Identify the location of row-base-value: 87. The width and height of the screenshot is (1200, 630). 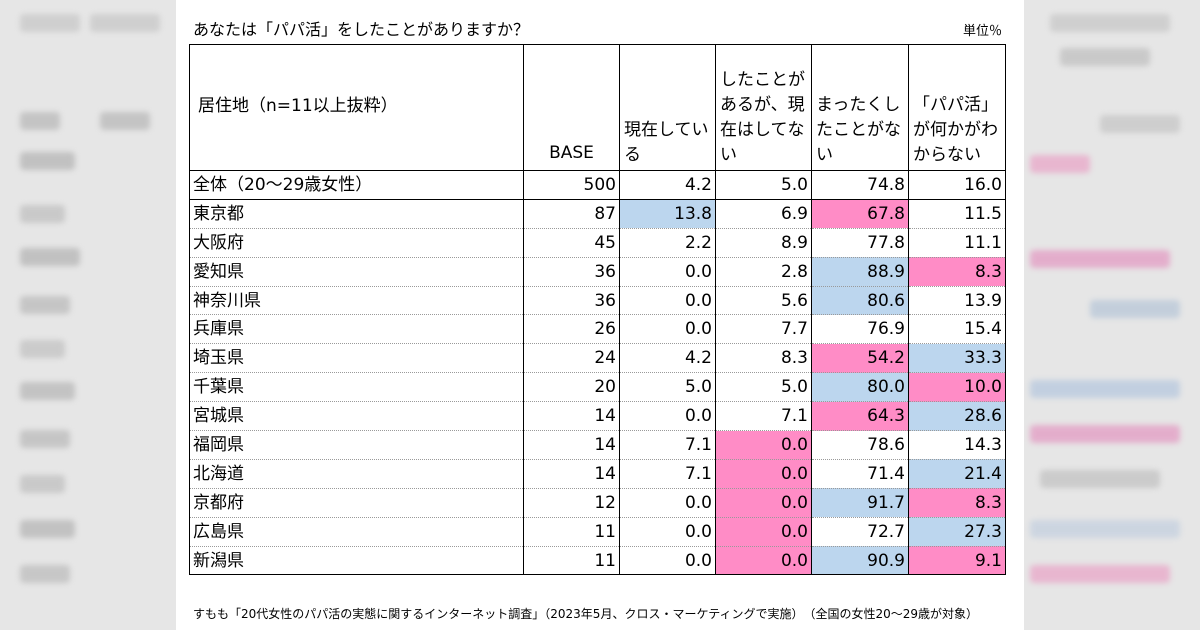
(571, 214).